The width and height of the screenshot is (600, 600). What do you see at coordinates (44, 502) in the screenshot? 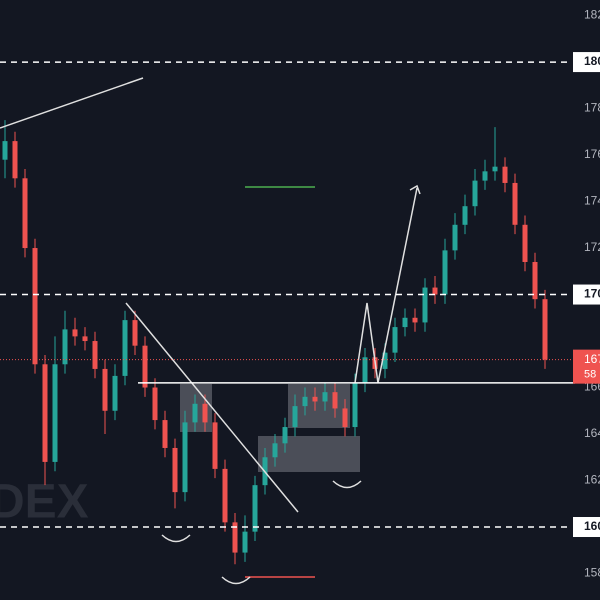
I see `watermark: DEX` at bounding box center [44, 502].